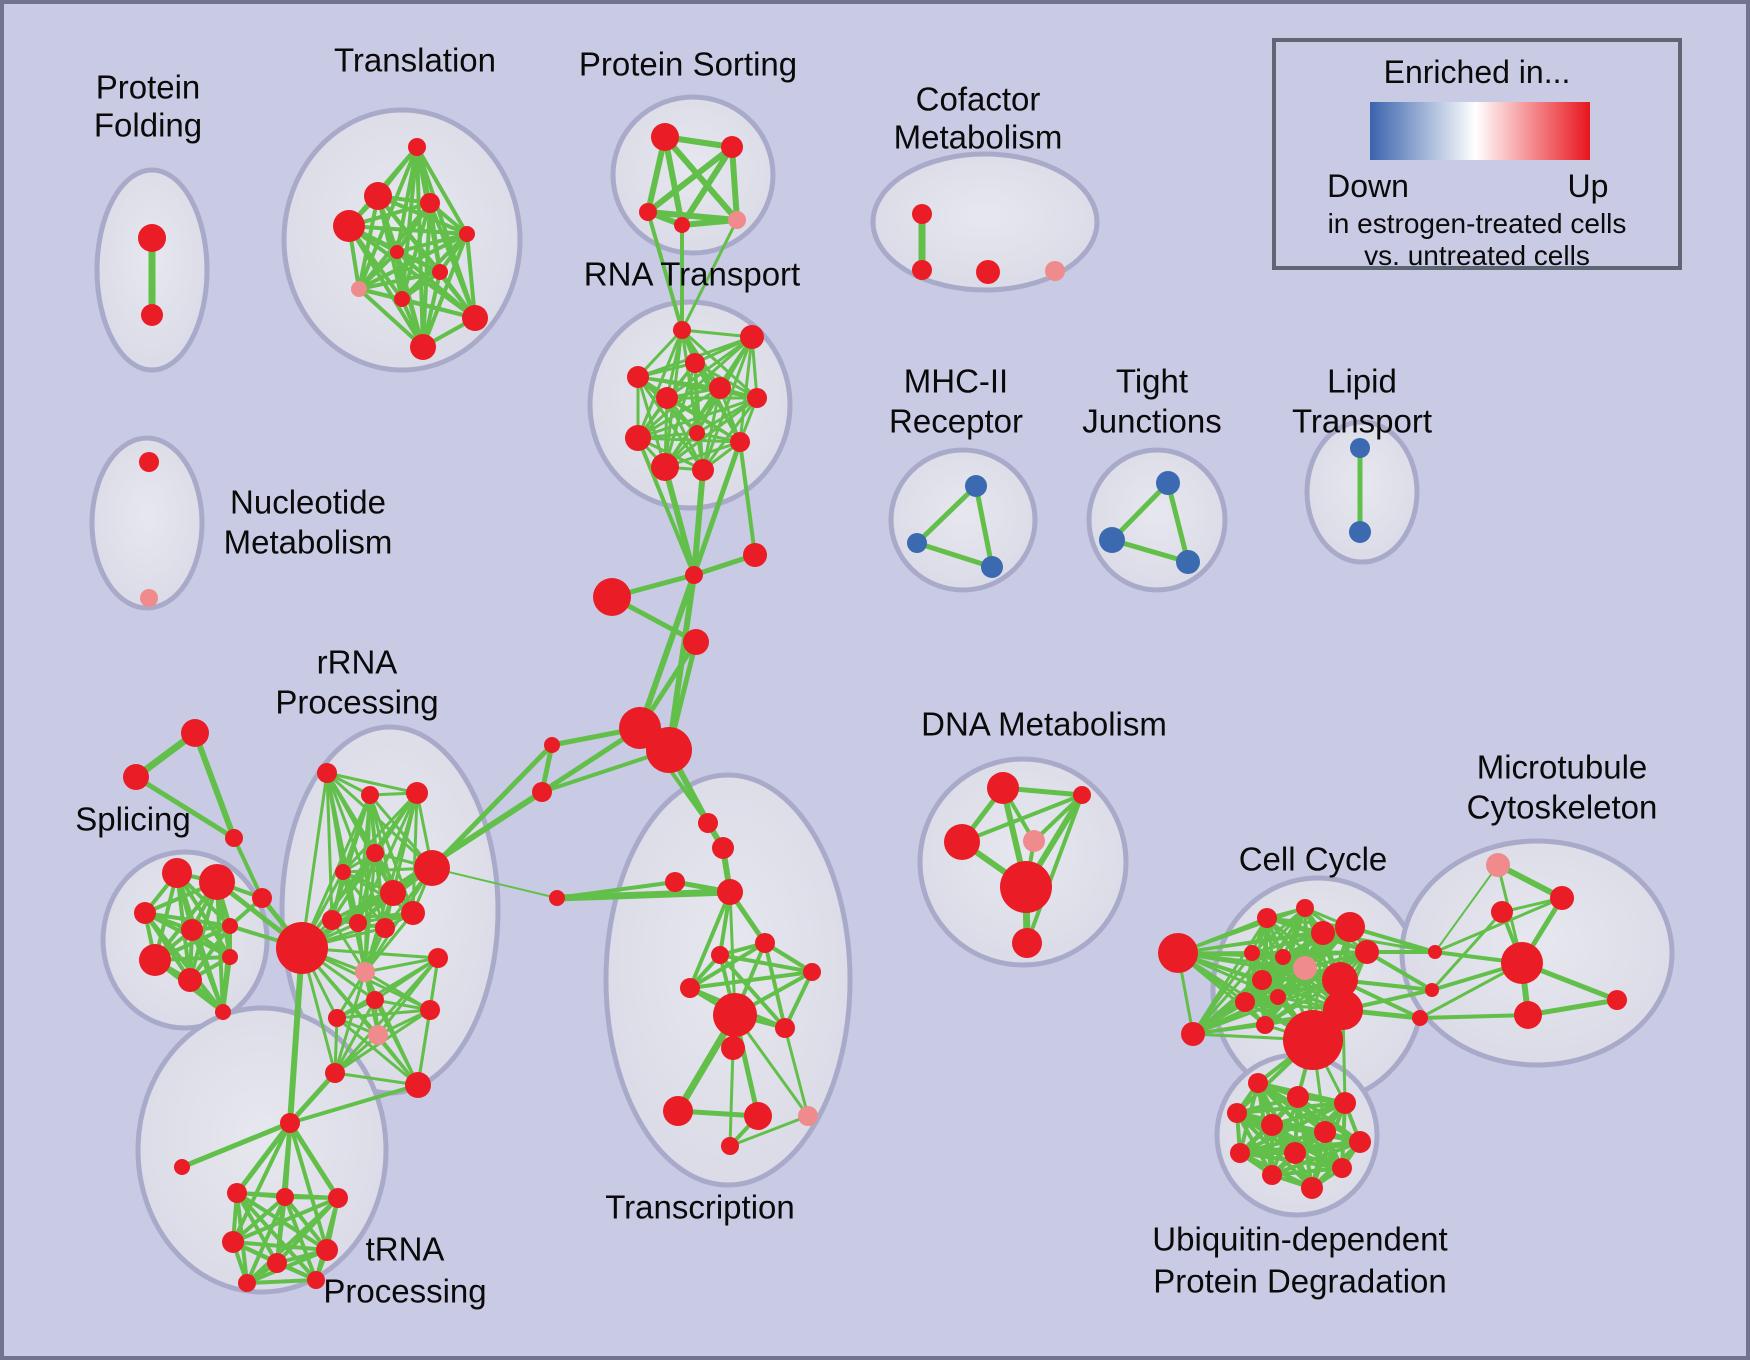 The width and height of the screenshot is (1750, 1360). What do you see at coordinates (1480, 131) in the screenshot?
I see `legend-gradient-bar` at bounding box center [1480, 131].